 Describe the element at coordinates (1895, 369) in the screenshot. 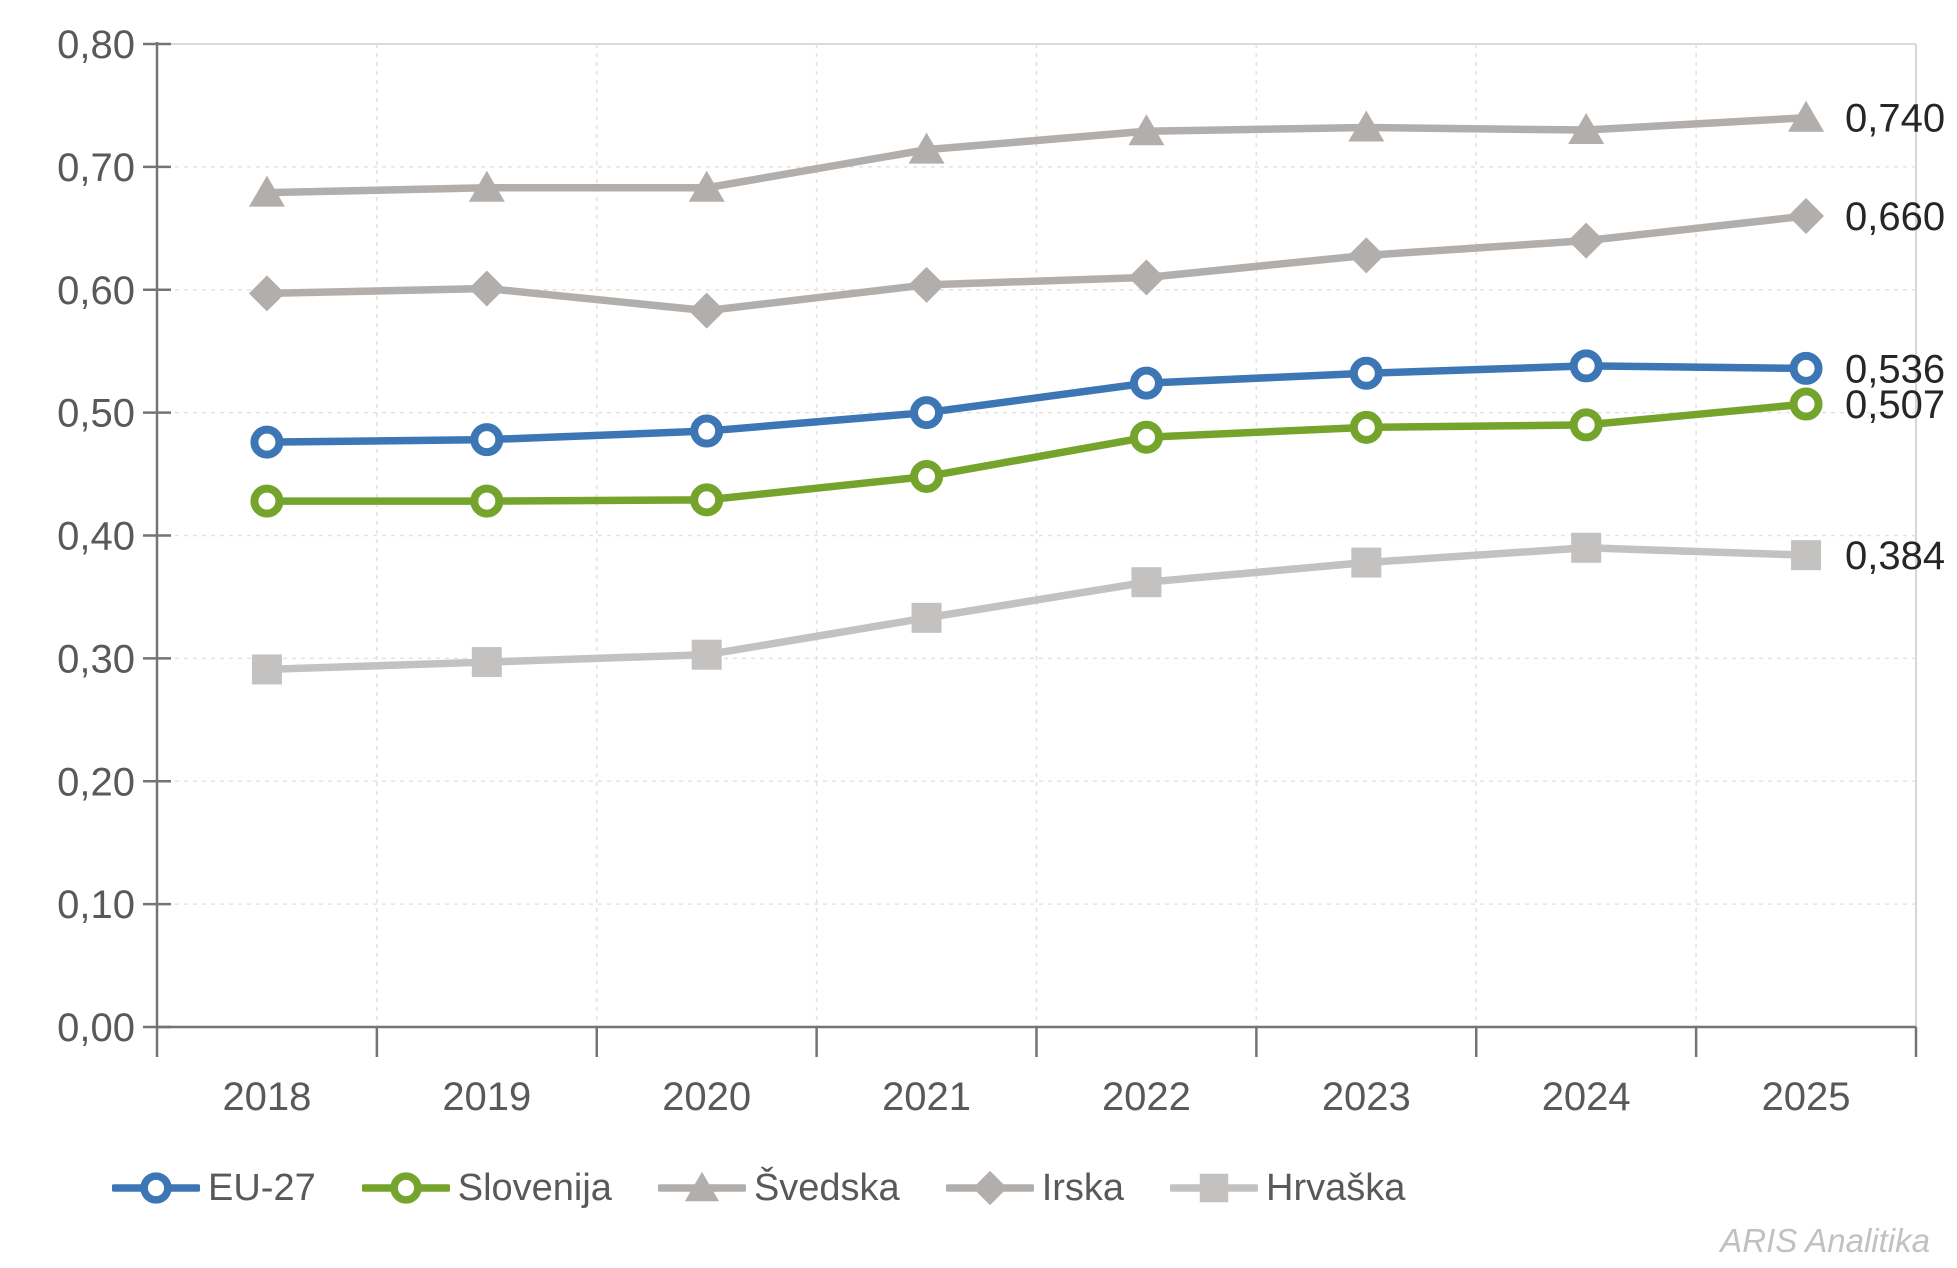

I see `end-value-label-eu-27: 0,536` at that location.